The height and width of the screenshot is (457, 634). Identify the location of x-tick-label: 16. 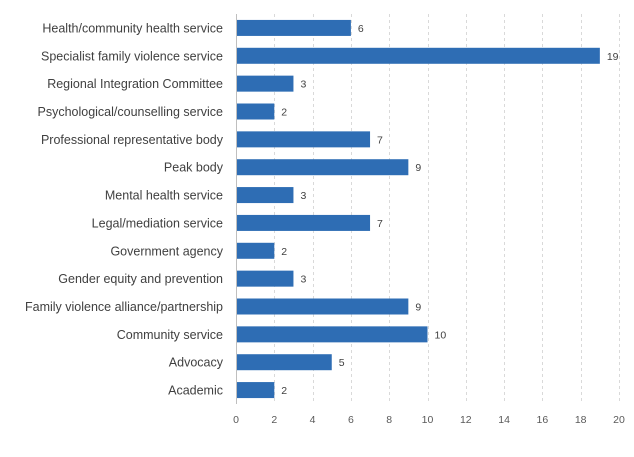
(543, 420).